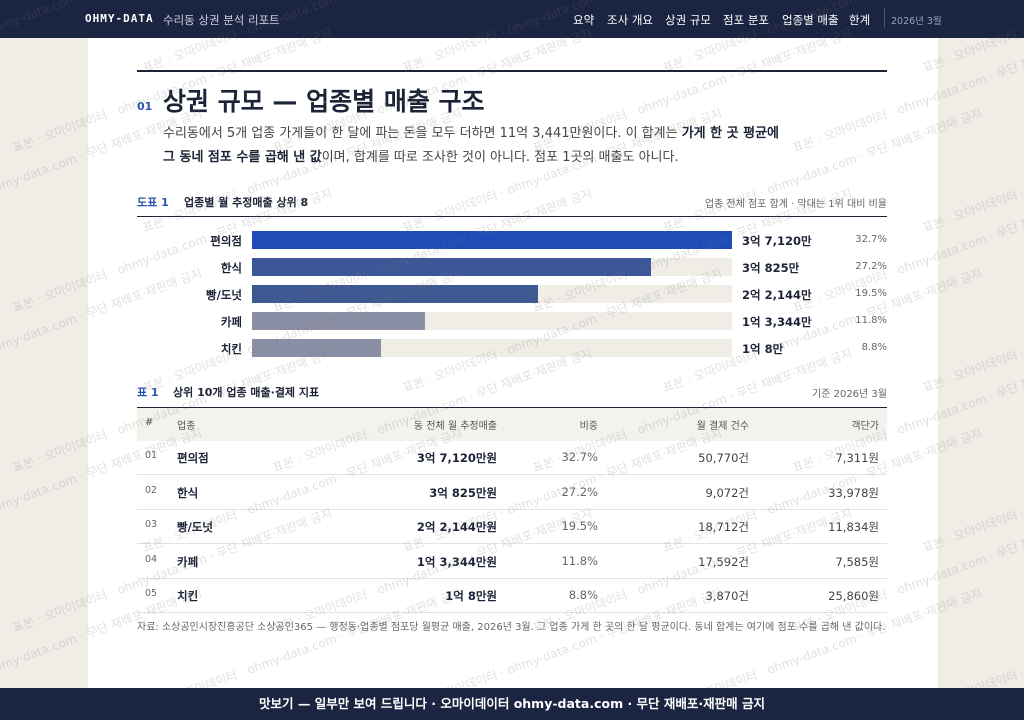 The height and width of the screenshot is (720, 1024). What do you see at coordinates (231, 322) in the screenshot?
I see `bar-label: 카페` at bounding box center [231, 322].